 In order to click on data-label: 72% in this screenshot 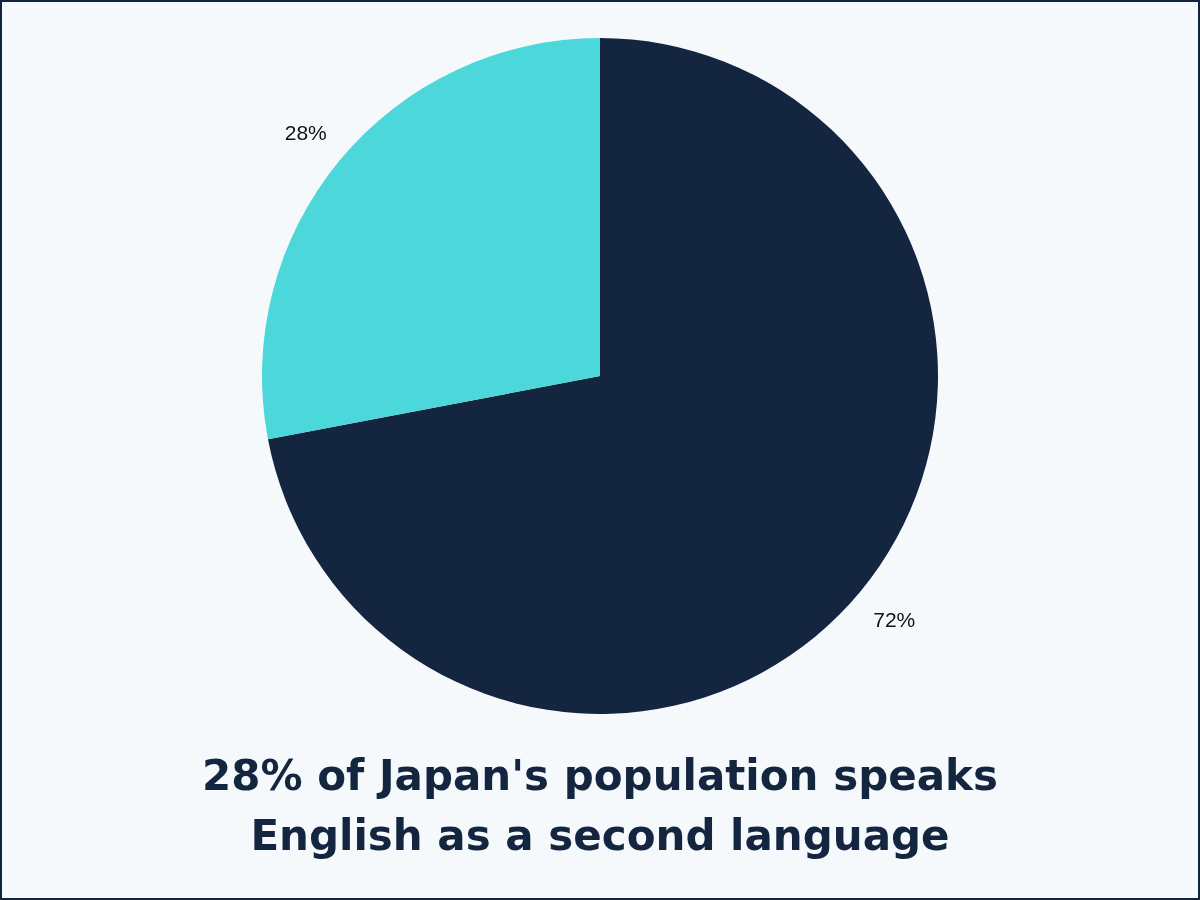, I will do `click(894, 619)`.